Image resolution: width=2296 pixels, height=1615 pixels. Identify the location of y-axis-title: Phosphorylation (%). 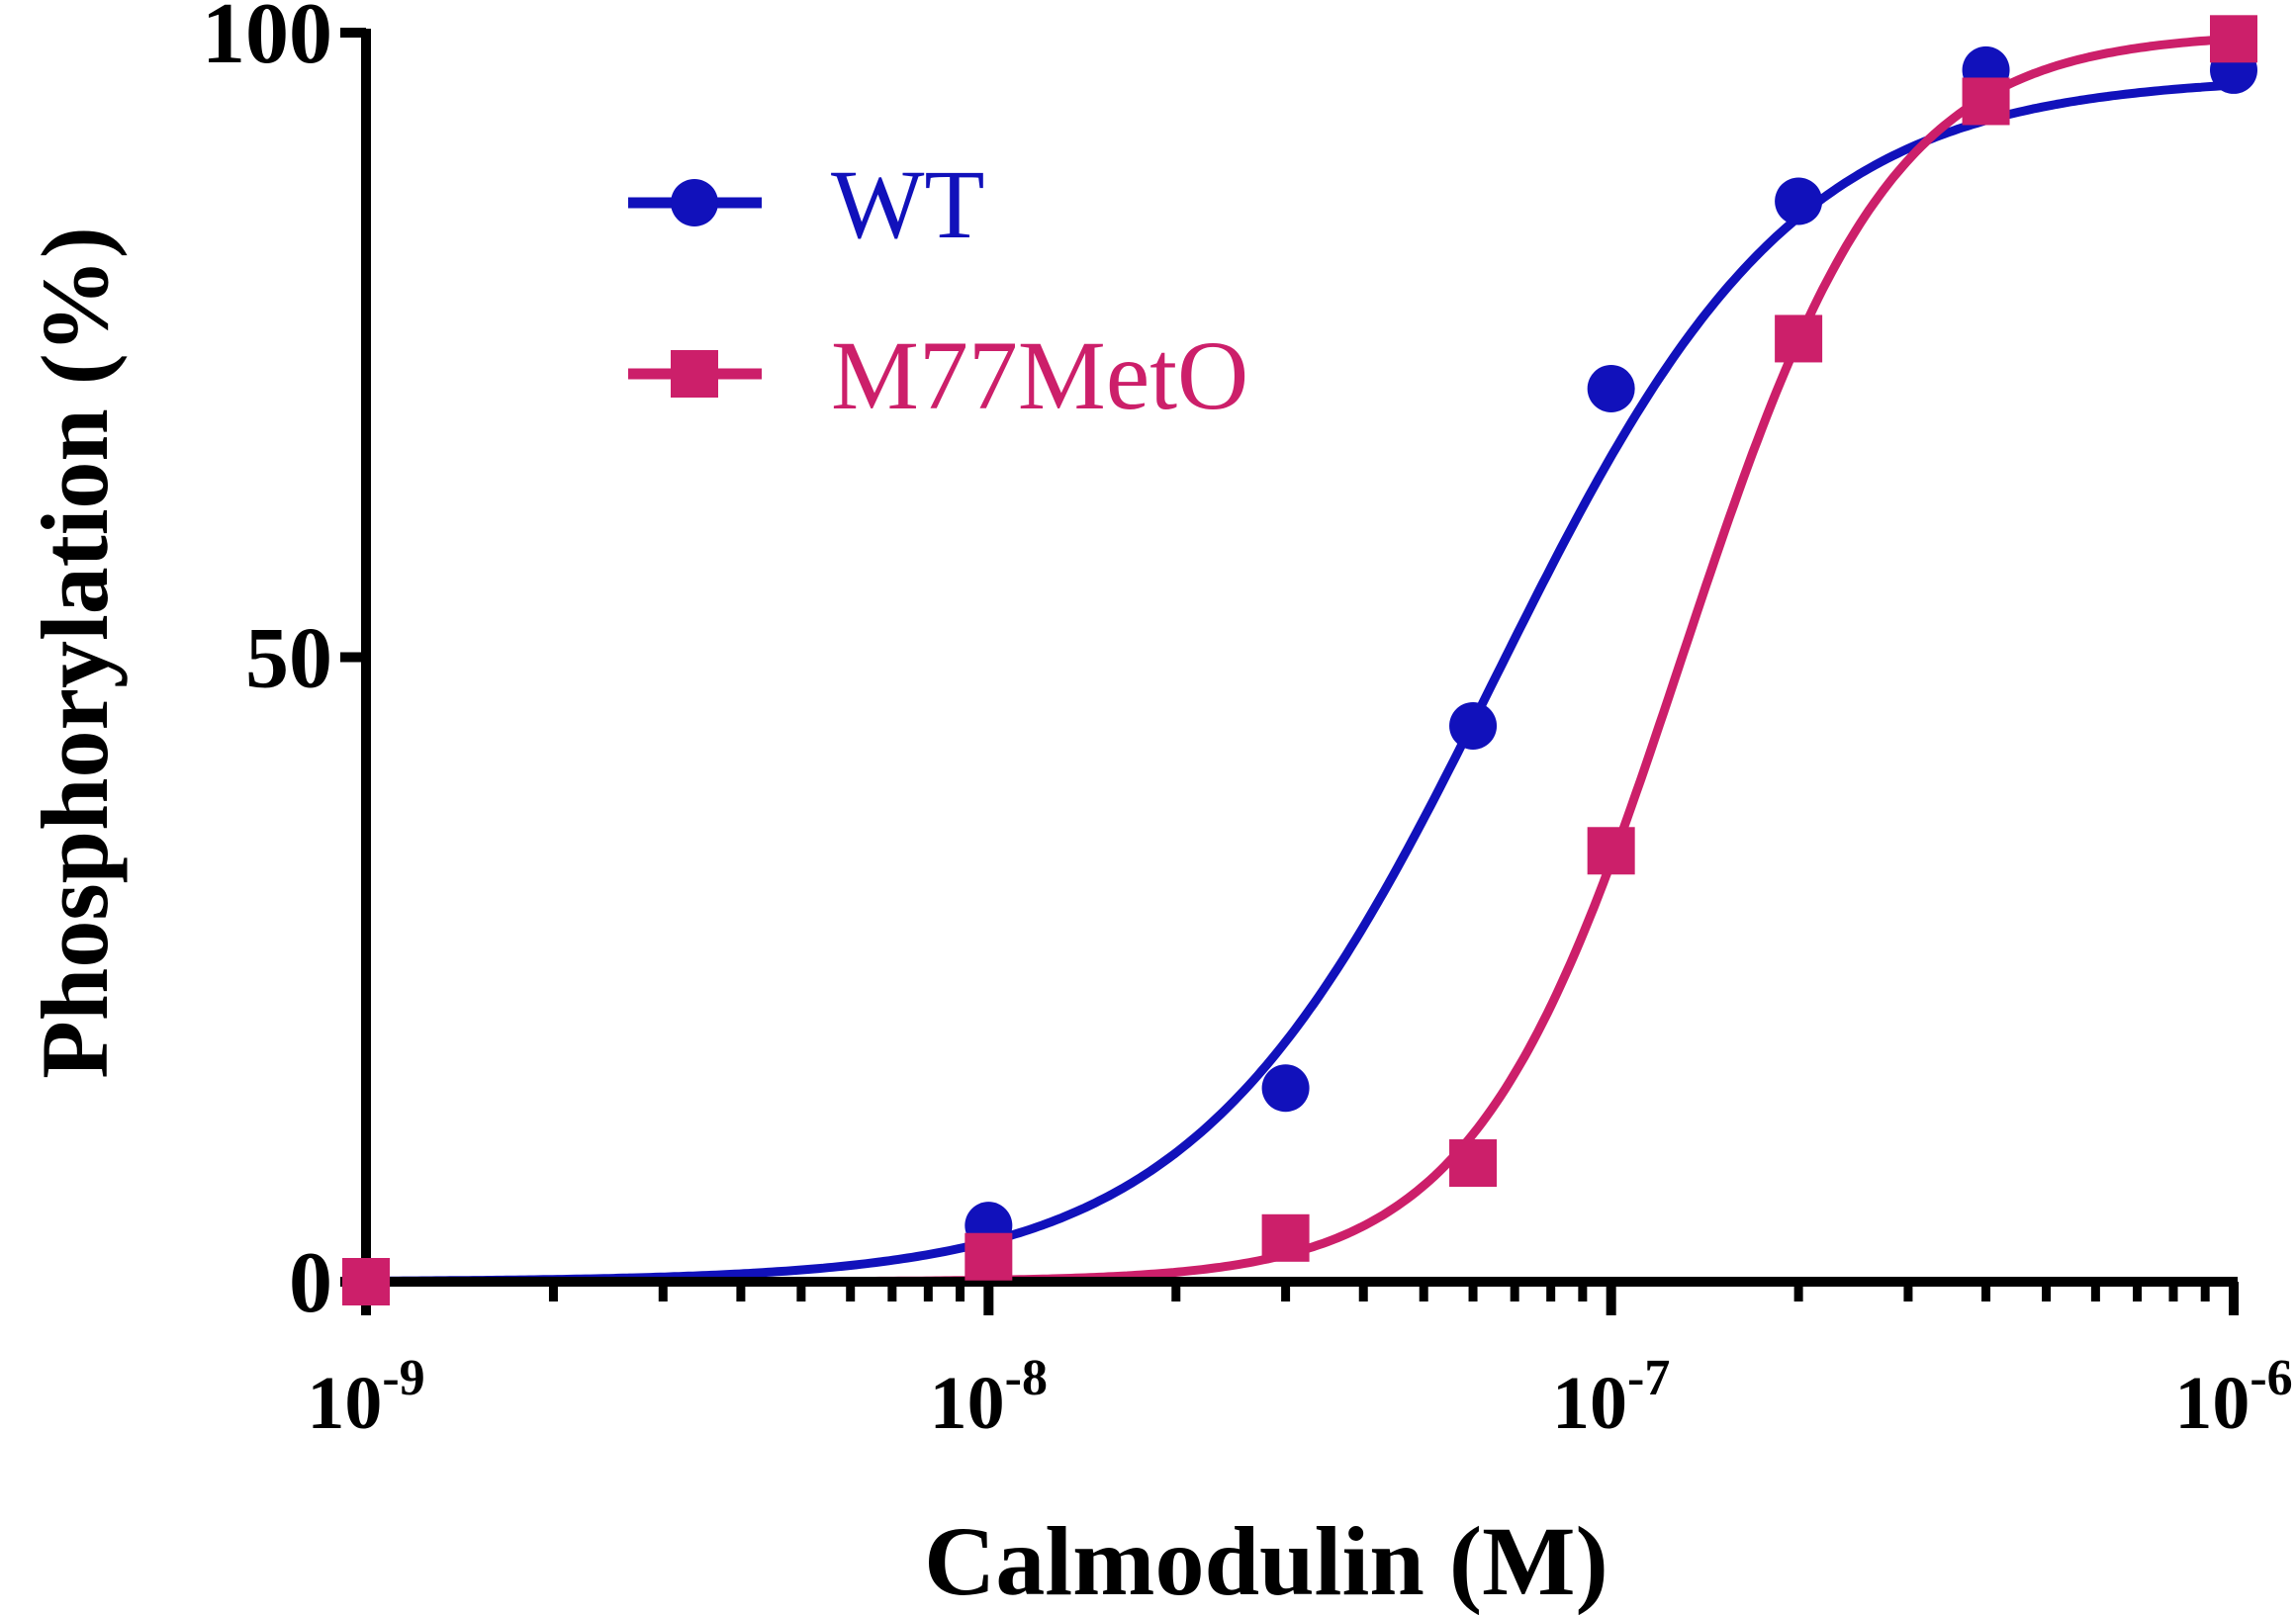
(75, 652).